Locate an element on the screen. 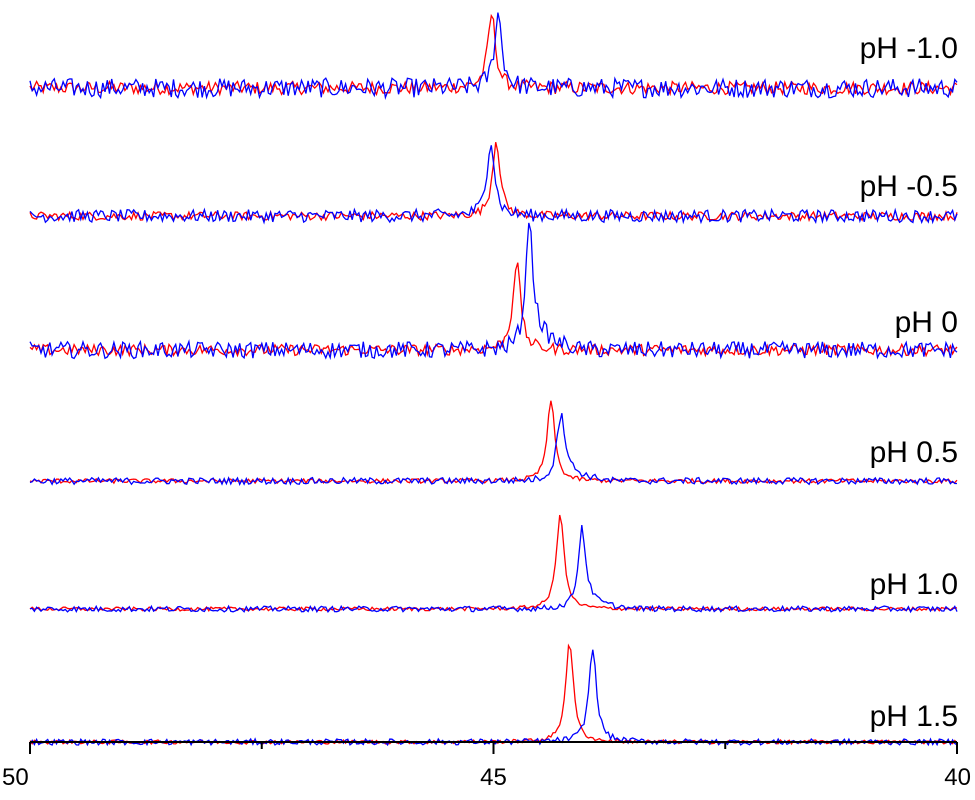  trace-4-red-line is located at coordinates (493, 442).